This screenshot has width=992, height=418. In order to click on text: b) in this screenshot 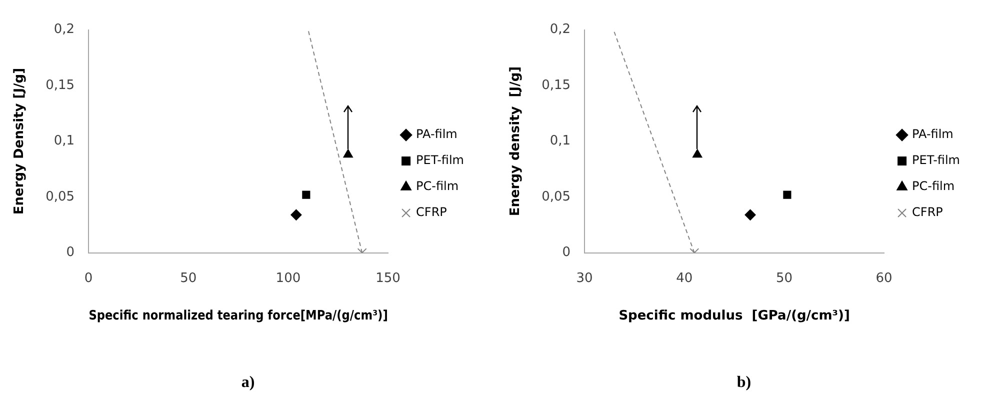, I will do `click(744, 383)`.